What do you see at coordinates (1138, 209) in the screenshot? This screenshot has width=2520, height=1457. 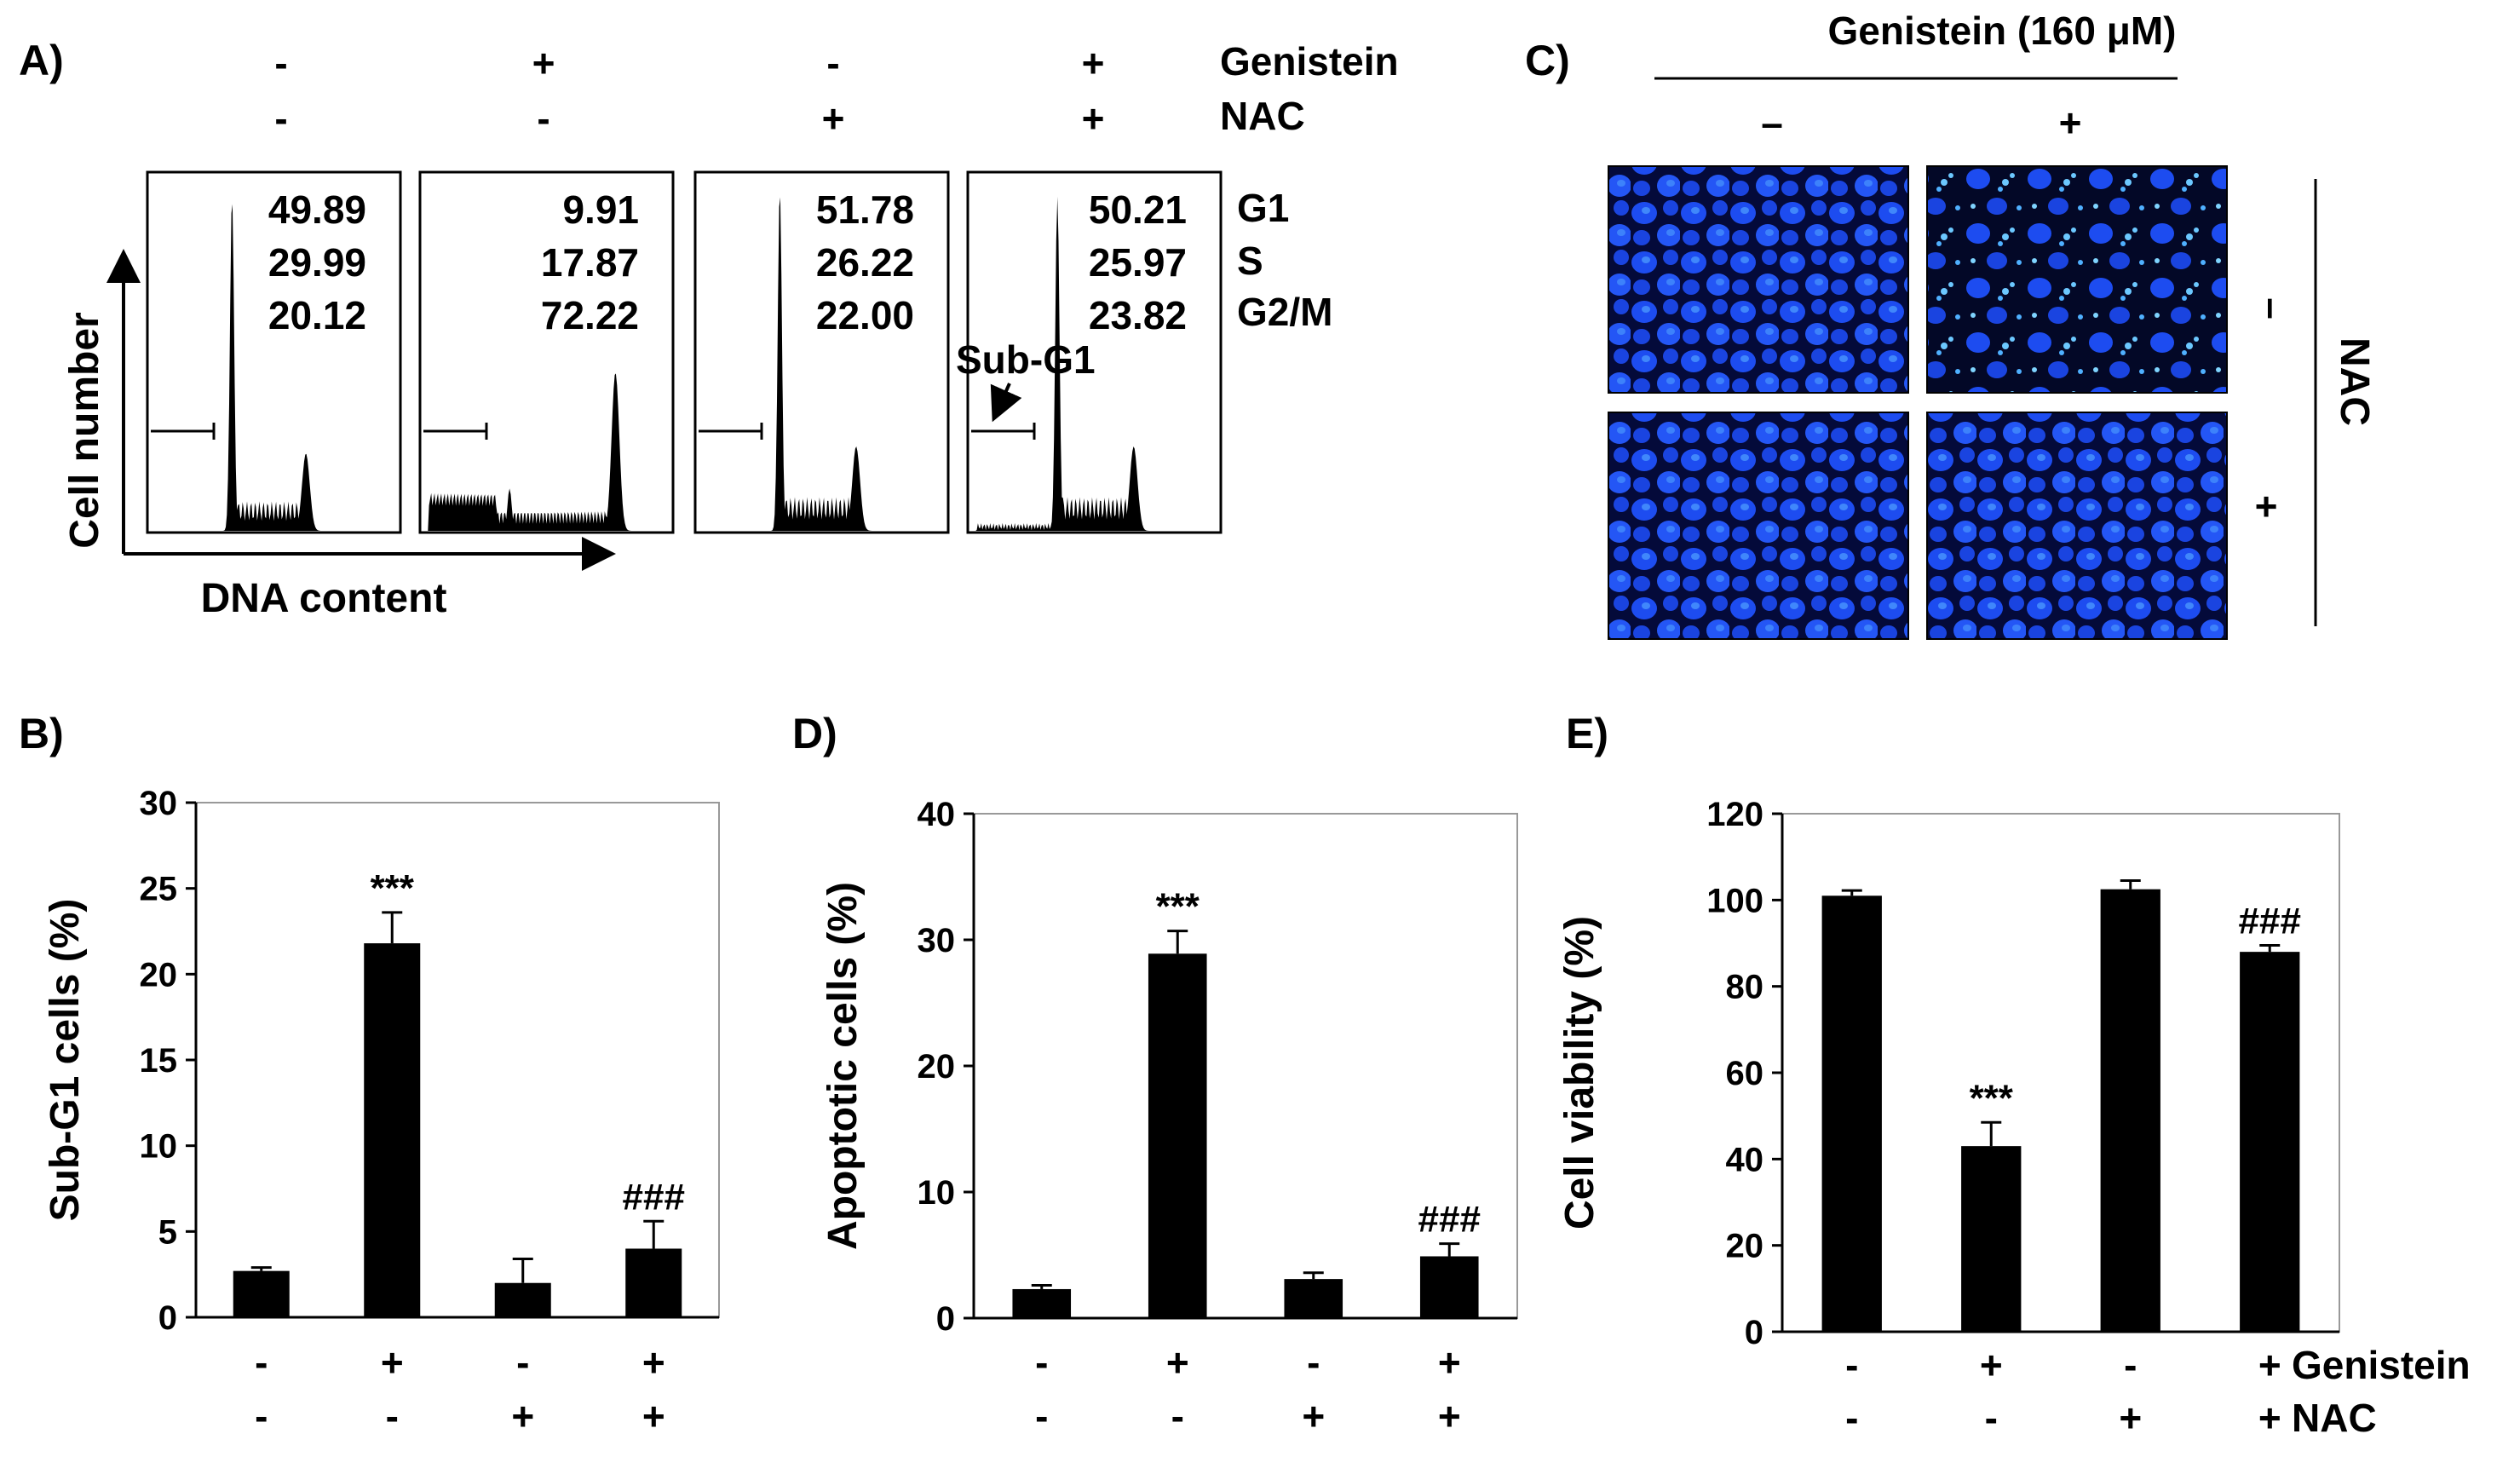 I see `phase-percentage: 50.21` at bounding box center [1138, 209].